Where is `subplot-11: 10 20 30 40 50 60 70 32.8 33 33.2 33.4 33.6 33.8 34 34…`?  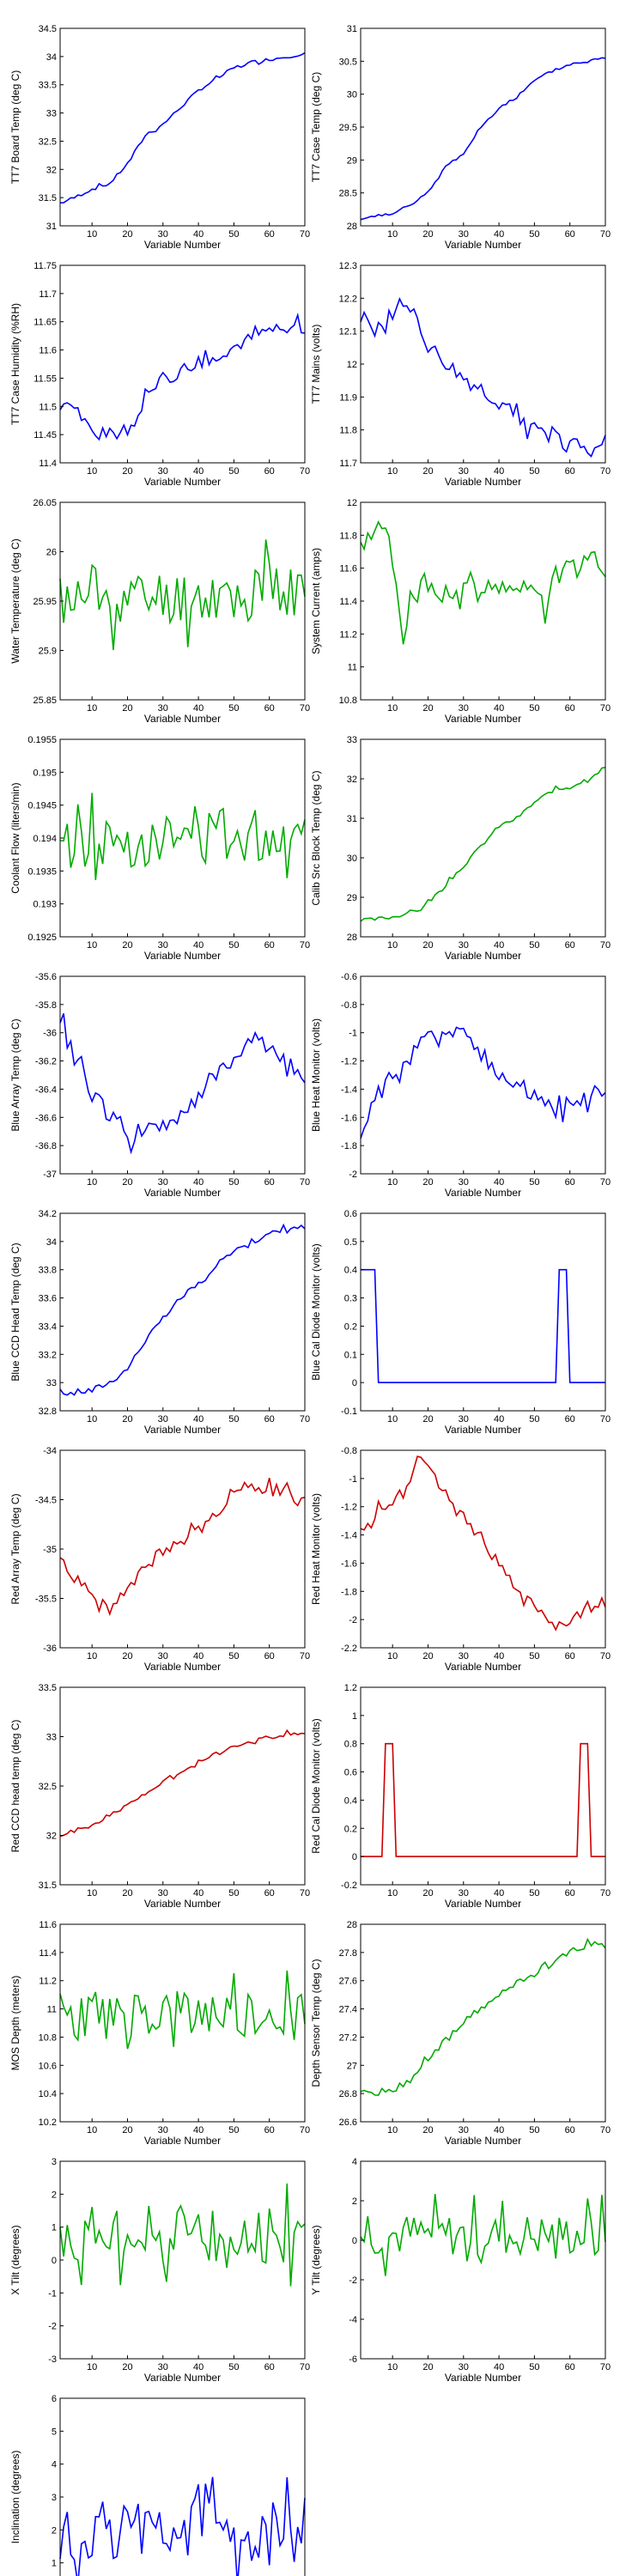 subplot-11: 10 20 30 40 50 60 70 32.8 33 33.2 33.4 33.6 33.8 34 34… is located at coordinates (159, 1323).